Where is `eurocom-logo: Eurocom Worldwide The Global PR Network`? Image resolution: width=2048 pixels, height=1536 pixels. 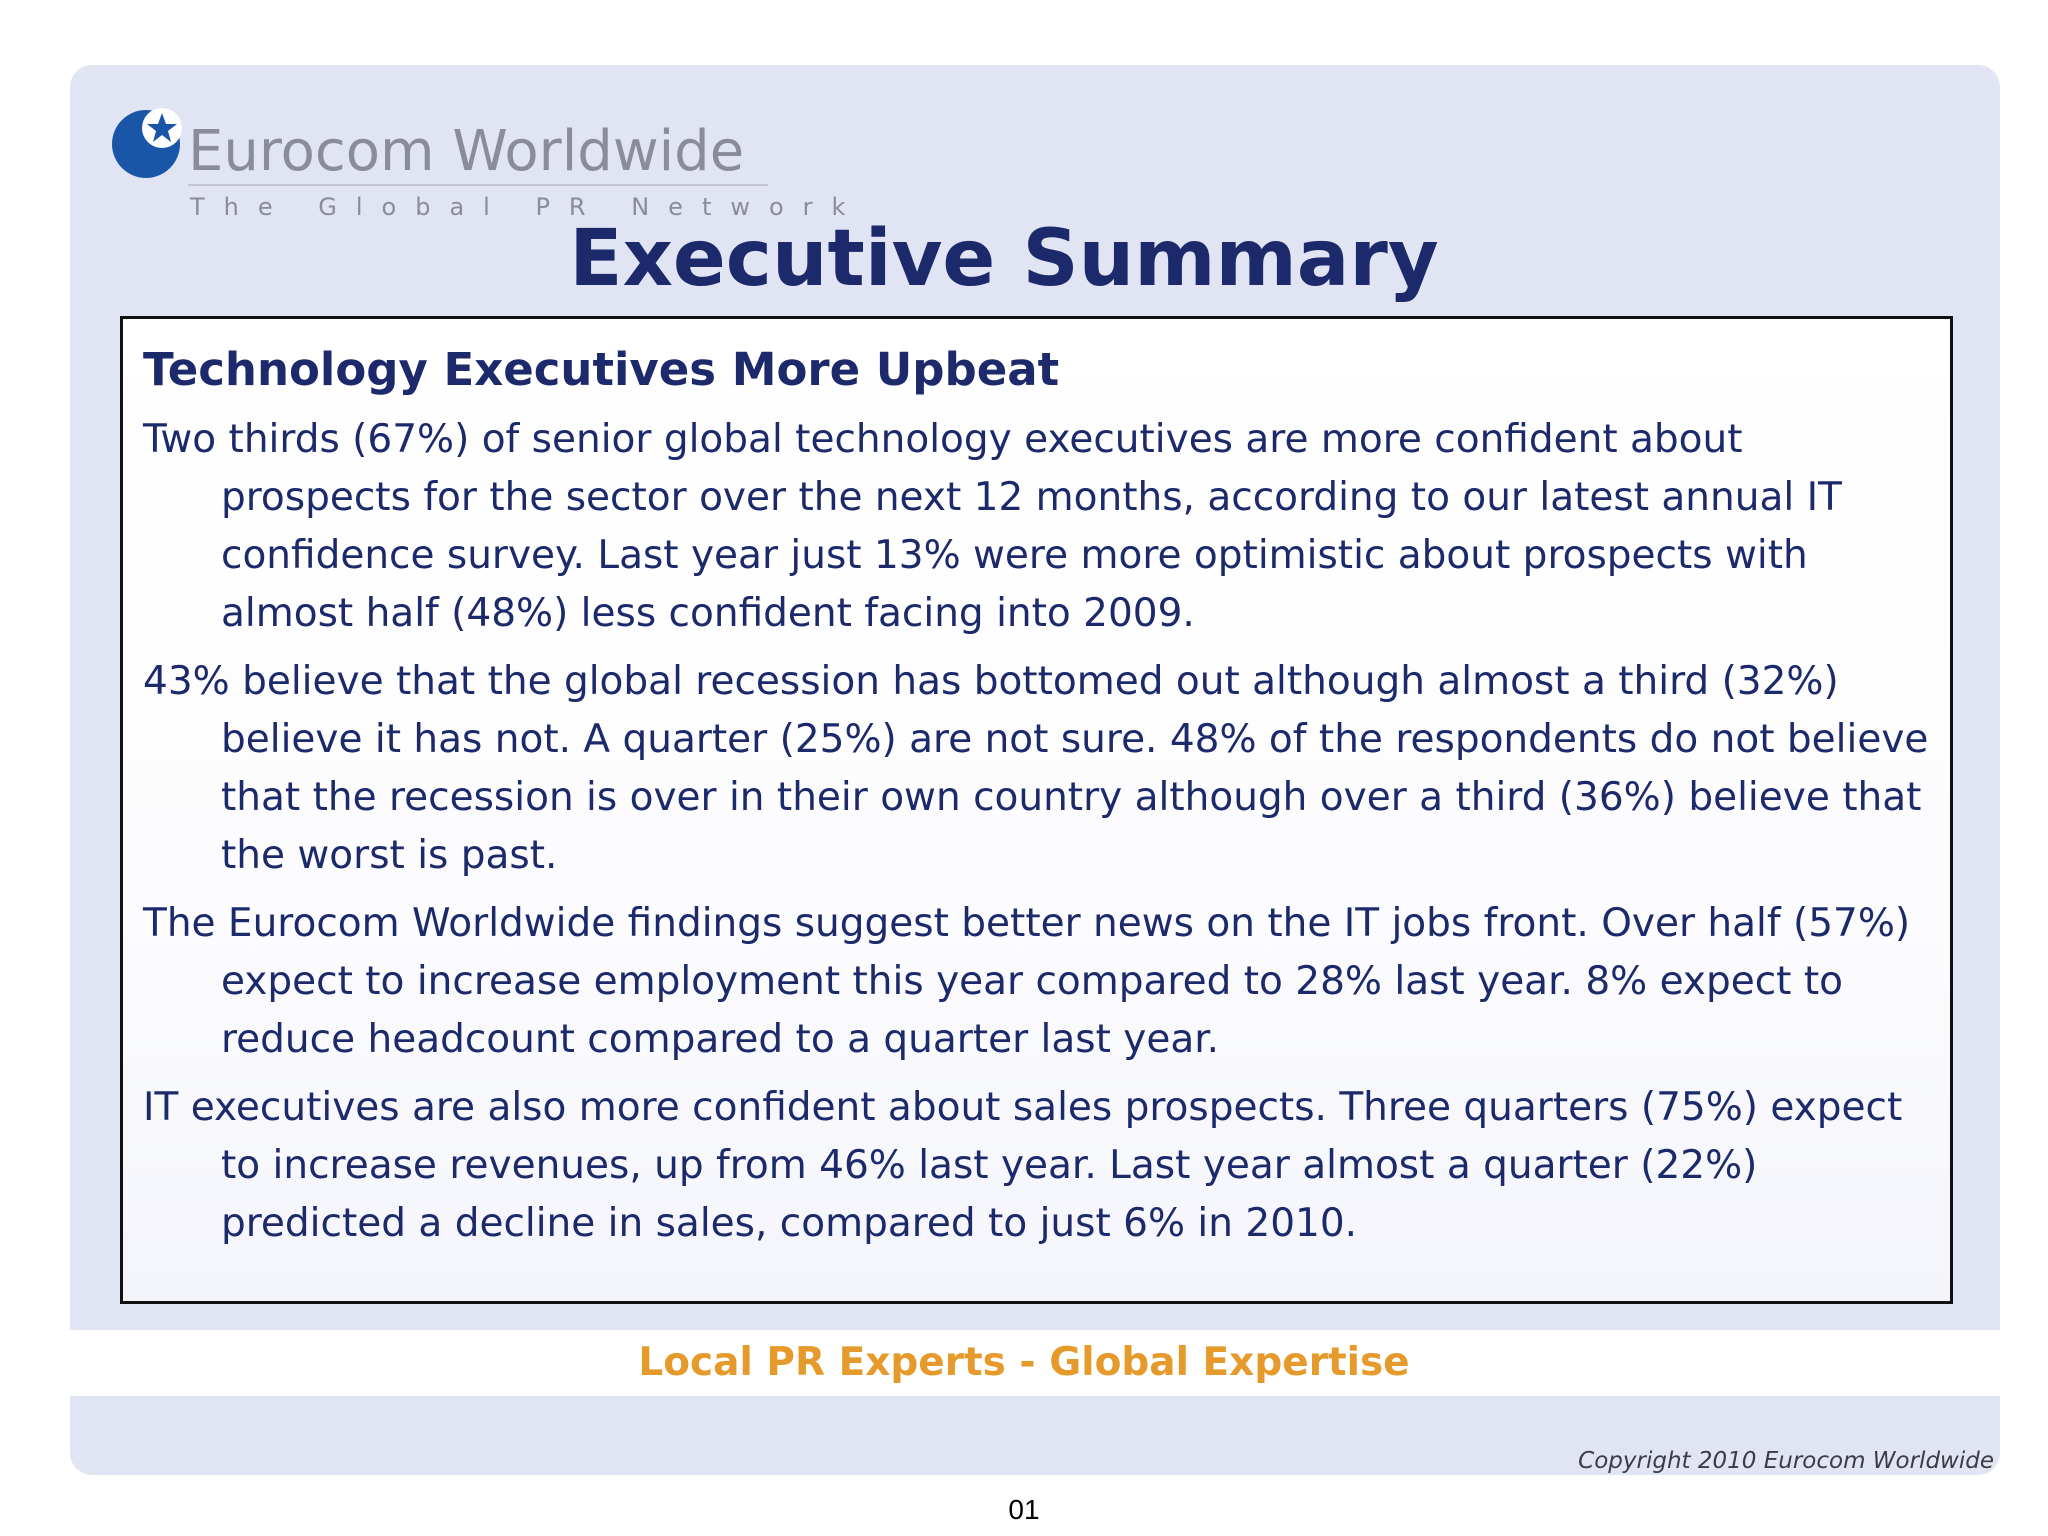
eurocom-logo: Eurocom Worldwide The Global PR Network is located at coordinates (477, 162).